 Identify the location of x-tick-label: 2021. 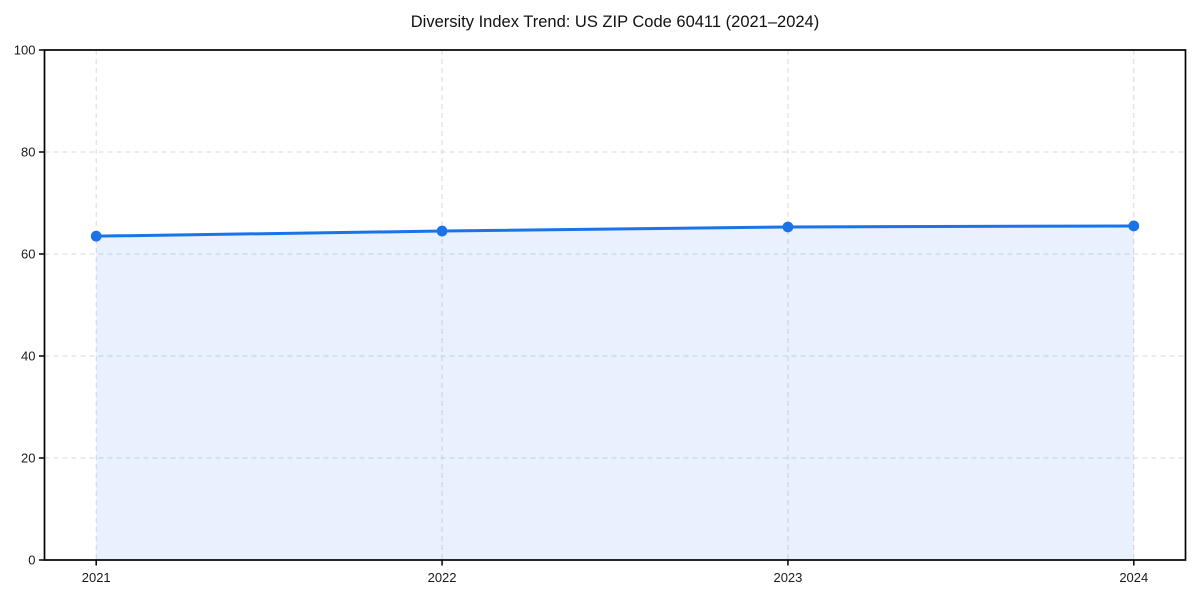
(96, 577).